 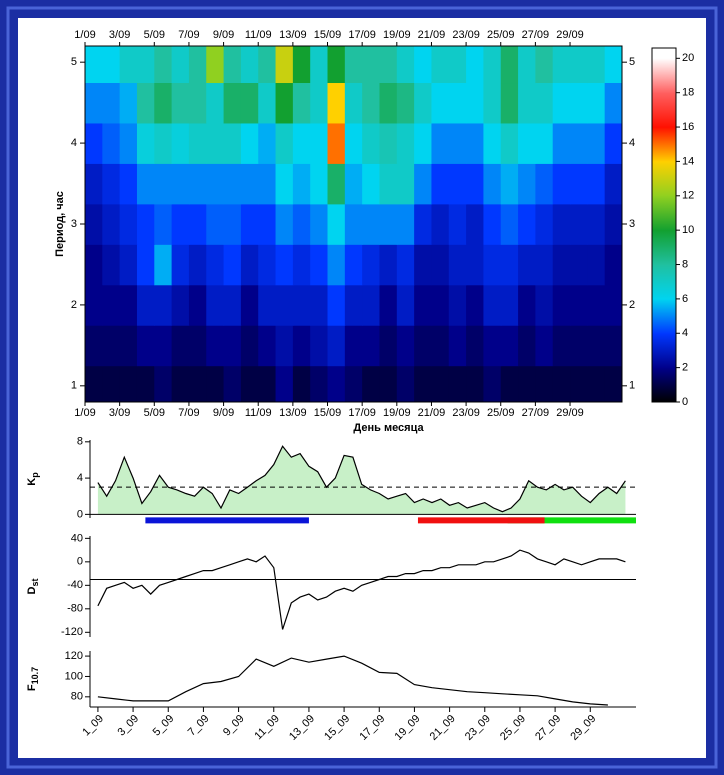 What do you see at coordinates (223, 35) in the screenshot?
I see `x-tick-label-top: 9/09` at bounding box center [223, 35].